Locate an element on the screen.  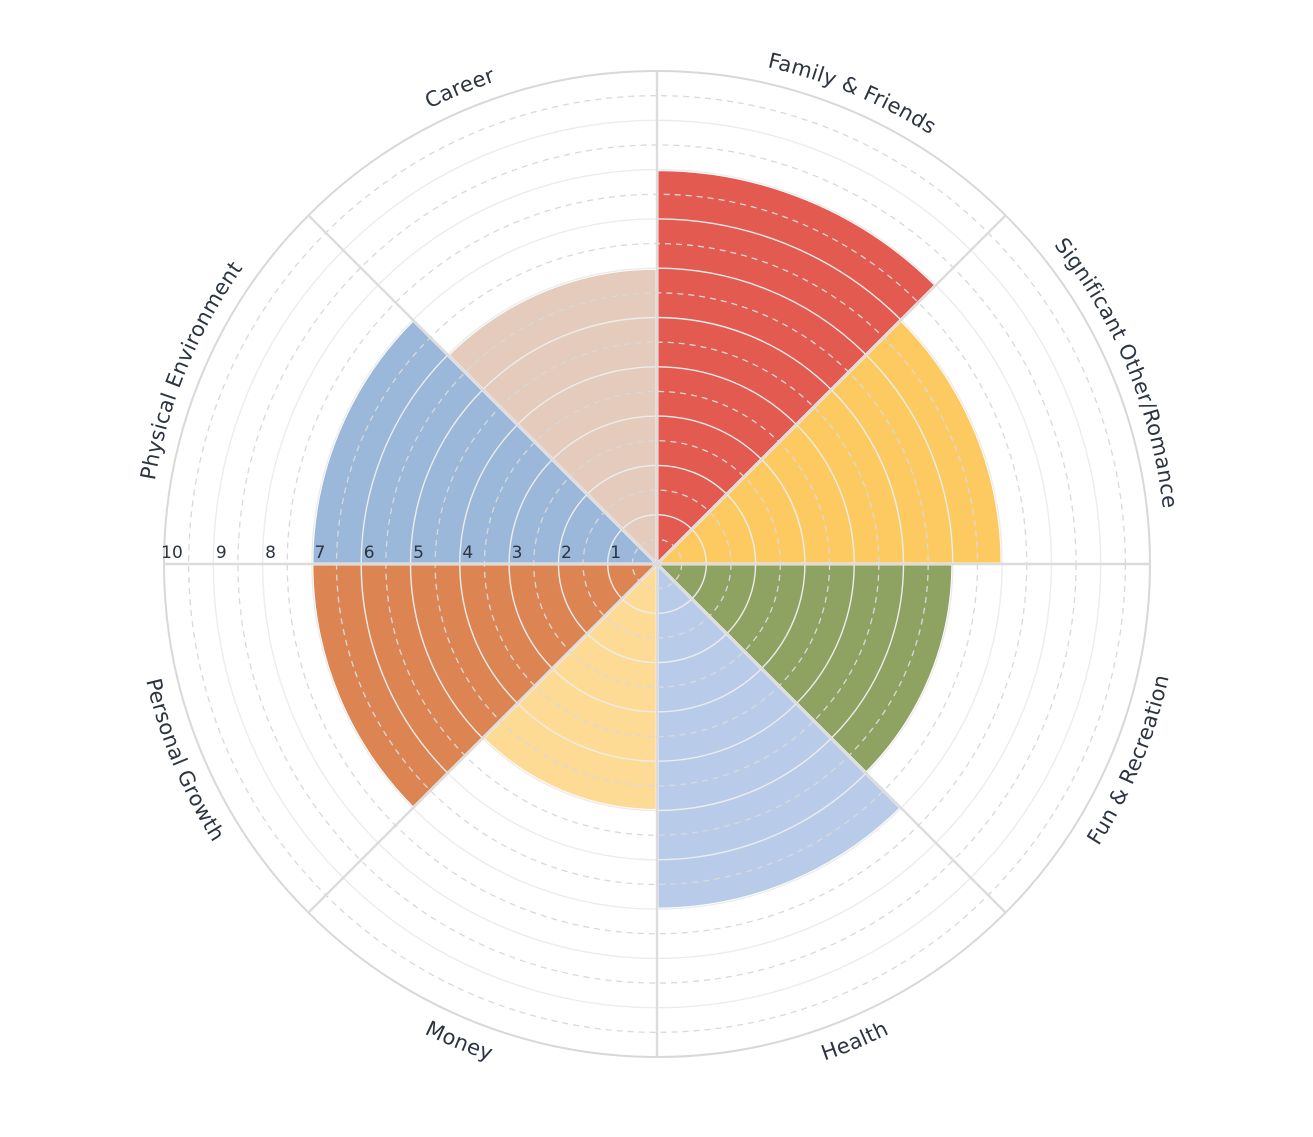
tick-labels-layer: 1 2 3 4 5 6 7 8 9 10 is located at coordinates (391, 553).